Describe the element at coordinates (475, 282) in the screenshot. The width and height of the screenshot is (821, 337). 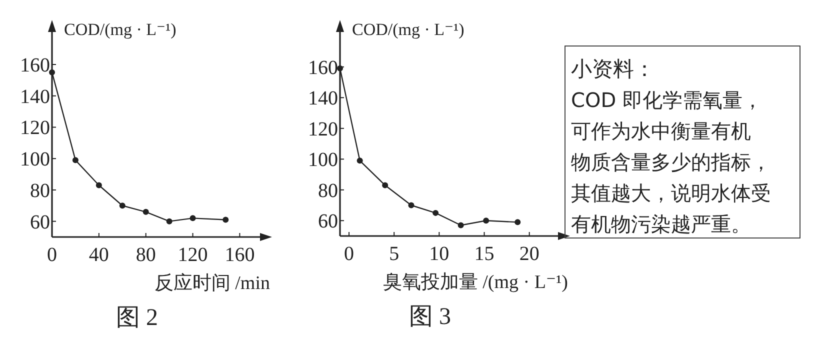
I see `x-axis-title: 臭氧投加量 /(mg · L⁻¹)` at that location.